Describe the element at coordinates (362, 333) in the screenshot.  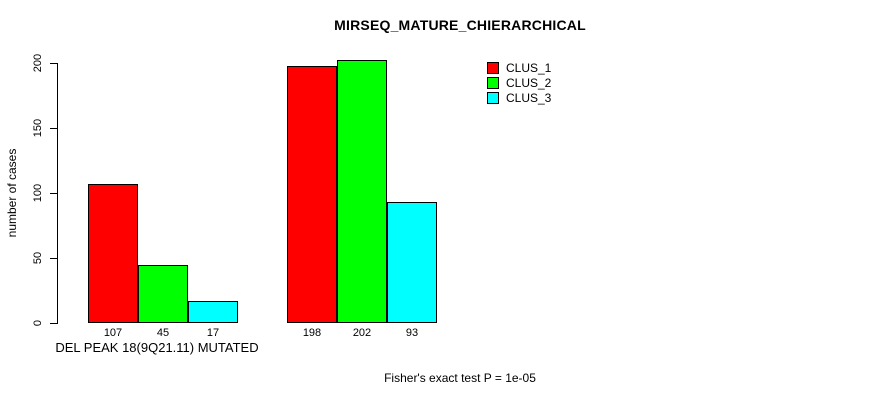
I see `bar-value-label: 202` at that location.